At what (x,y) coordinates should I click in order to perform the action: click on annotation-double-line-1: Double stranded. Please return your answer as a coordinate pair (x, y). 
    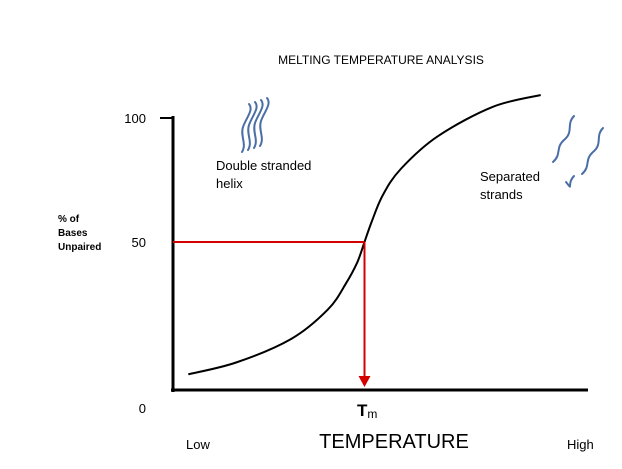
    Looking at the image, I should click on (263, 165).